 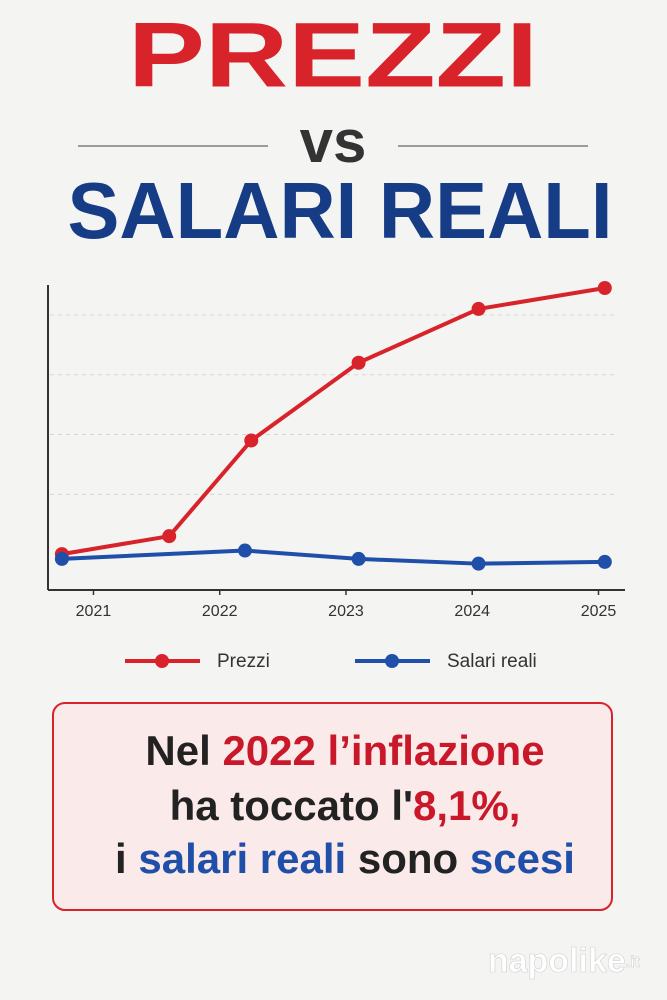 What do you see at coordinates (408, 858) in the screenshot?
I see `message-segment: sono` at bounding box center [408, 858].